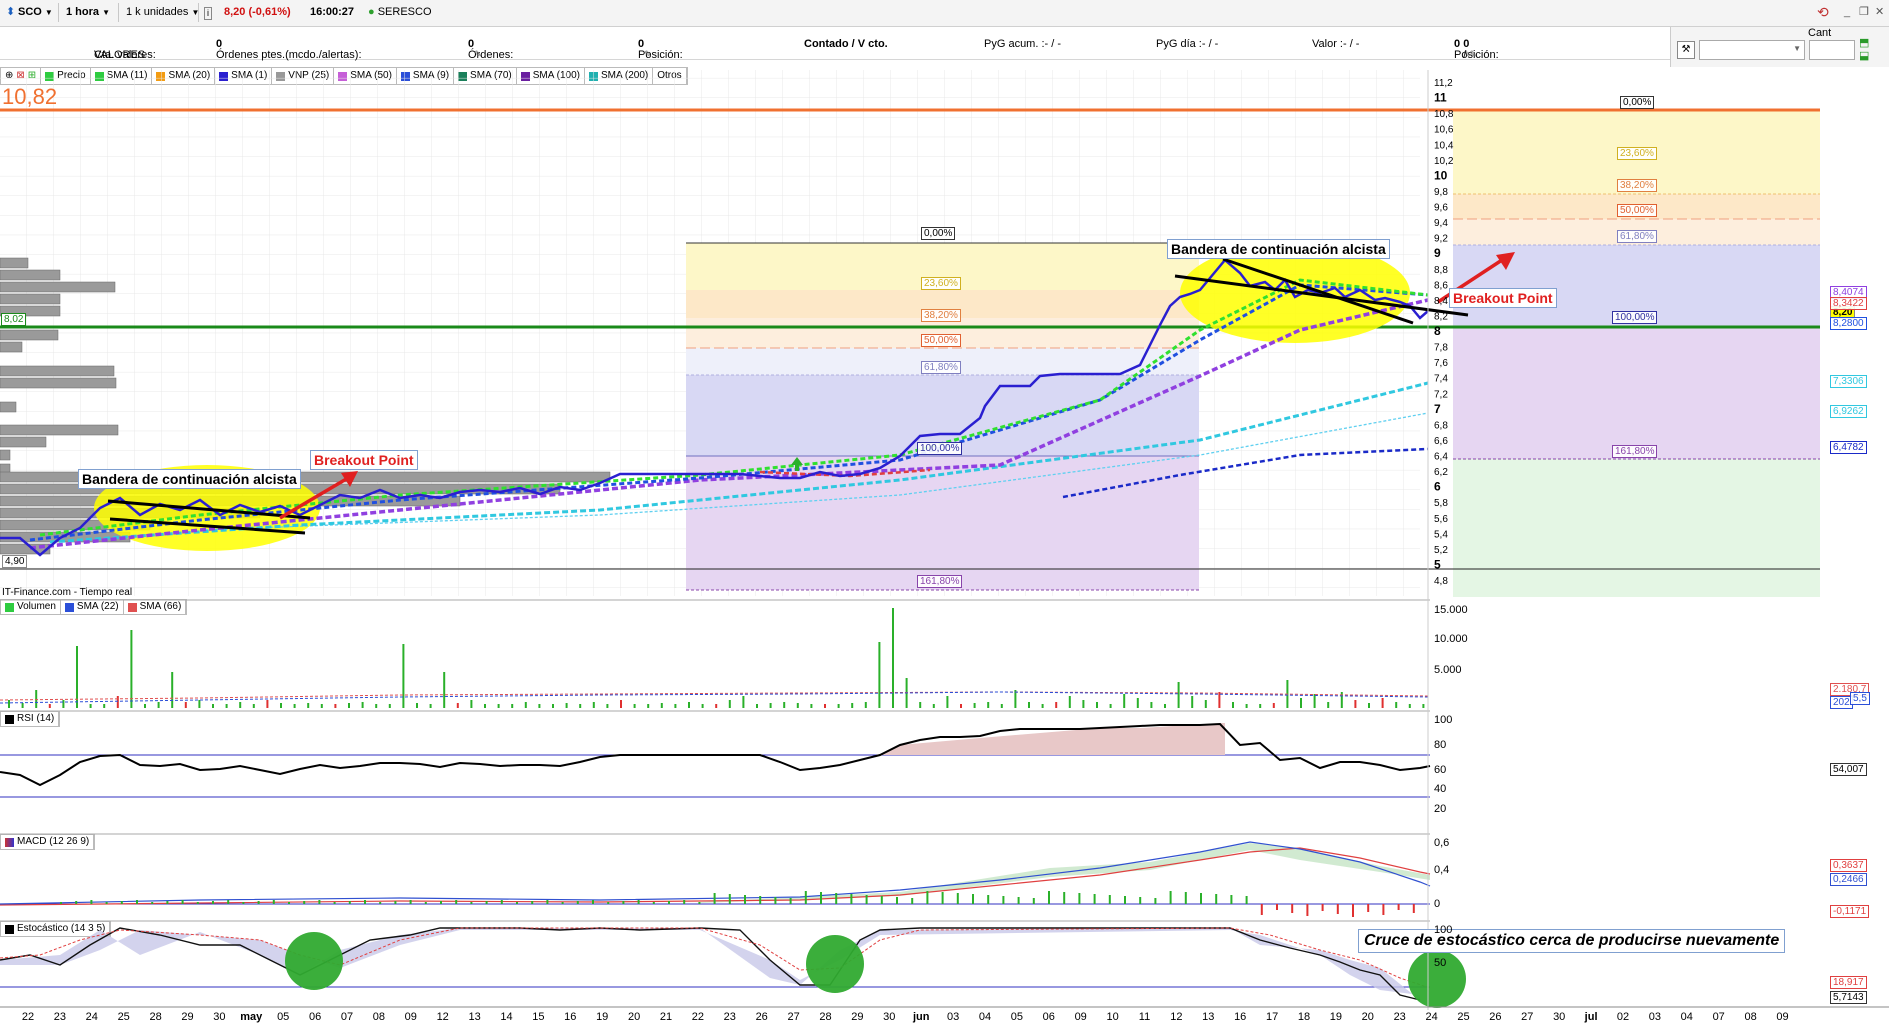 The height and width of the screenshot is (1025, 1889). Describe the element at coordinates (11, 12) in the screenshot. I see `chart-app-icon: ⬍` at that location.